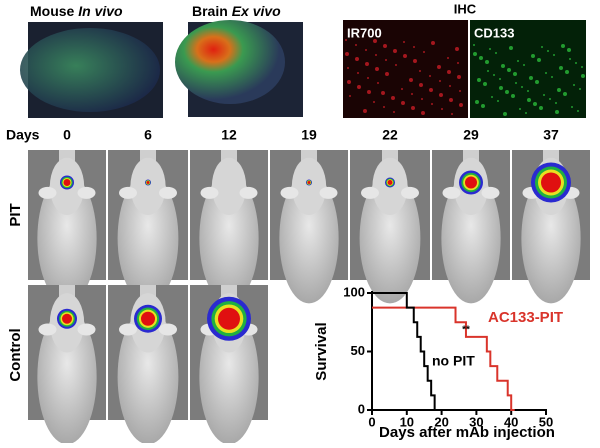 The height and width of the screenshot is (448, 600). I want to click on day-label: 29, so click(471, 135).